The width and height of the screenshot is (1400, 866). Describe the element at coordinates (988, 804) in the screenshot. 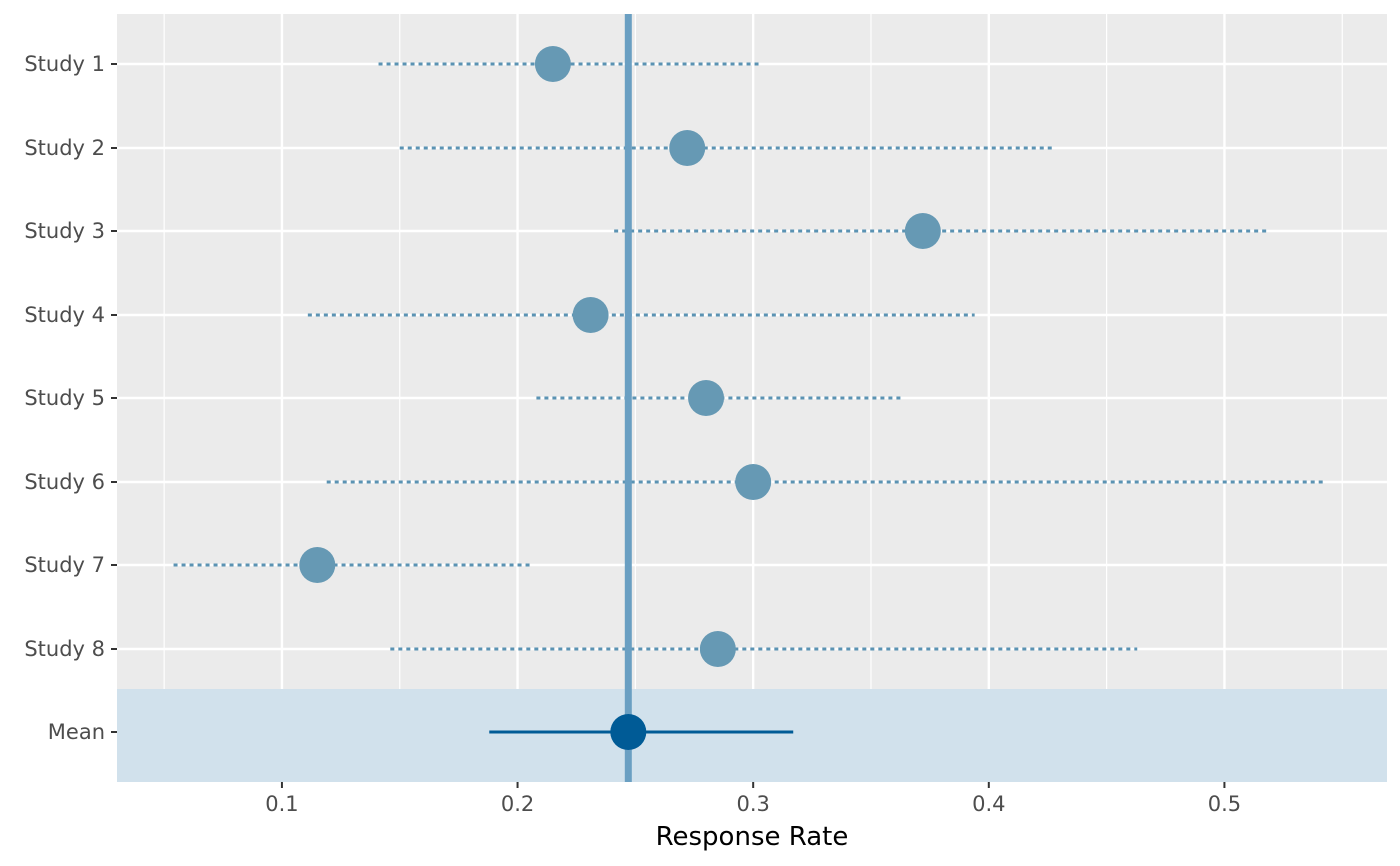

I see `x-tick-label: 0.4` at that location.